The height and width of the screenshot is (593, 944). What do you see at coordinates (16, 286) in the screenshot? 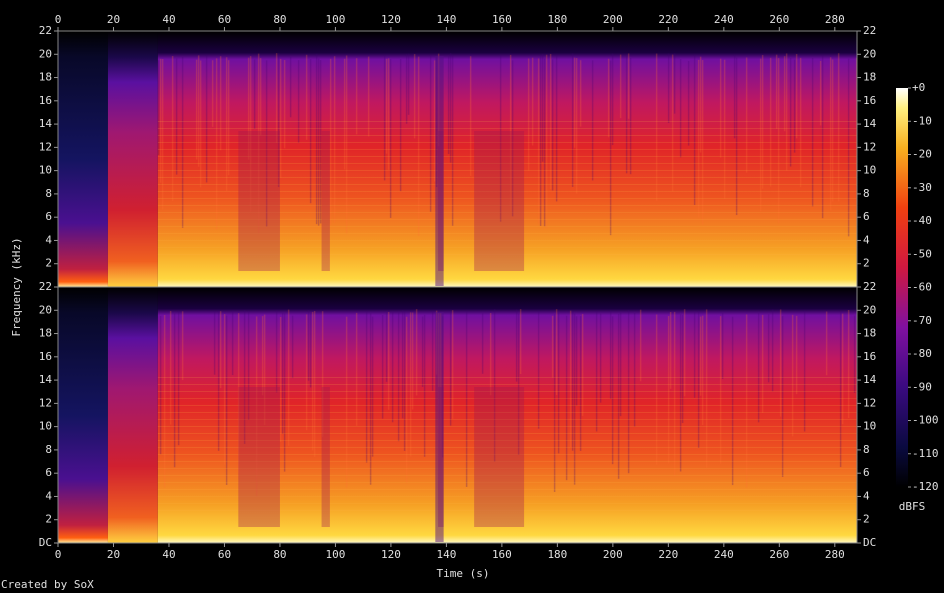
I see `y-axis-label: Frequency (kHz)` at bounding box center [16, 286].